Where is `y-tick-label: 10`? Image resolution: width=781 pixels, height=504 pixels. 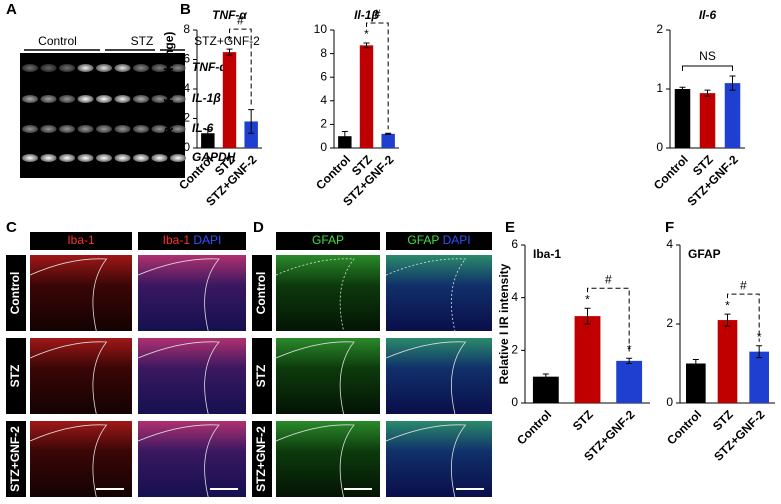 y-tick-label: 10 is located at coordinates (321, 29).